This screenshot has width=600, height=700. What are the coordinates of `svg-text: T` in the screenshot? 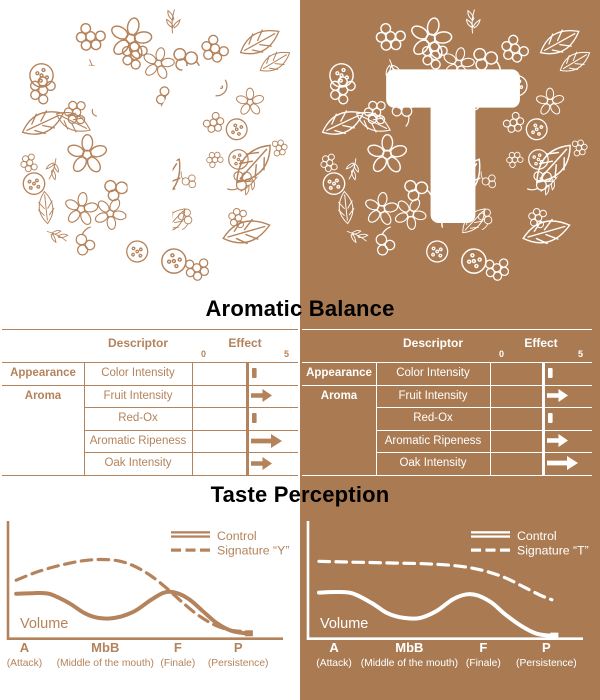 It's located at (453, 146).